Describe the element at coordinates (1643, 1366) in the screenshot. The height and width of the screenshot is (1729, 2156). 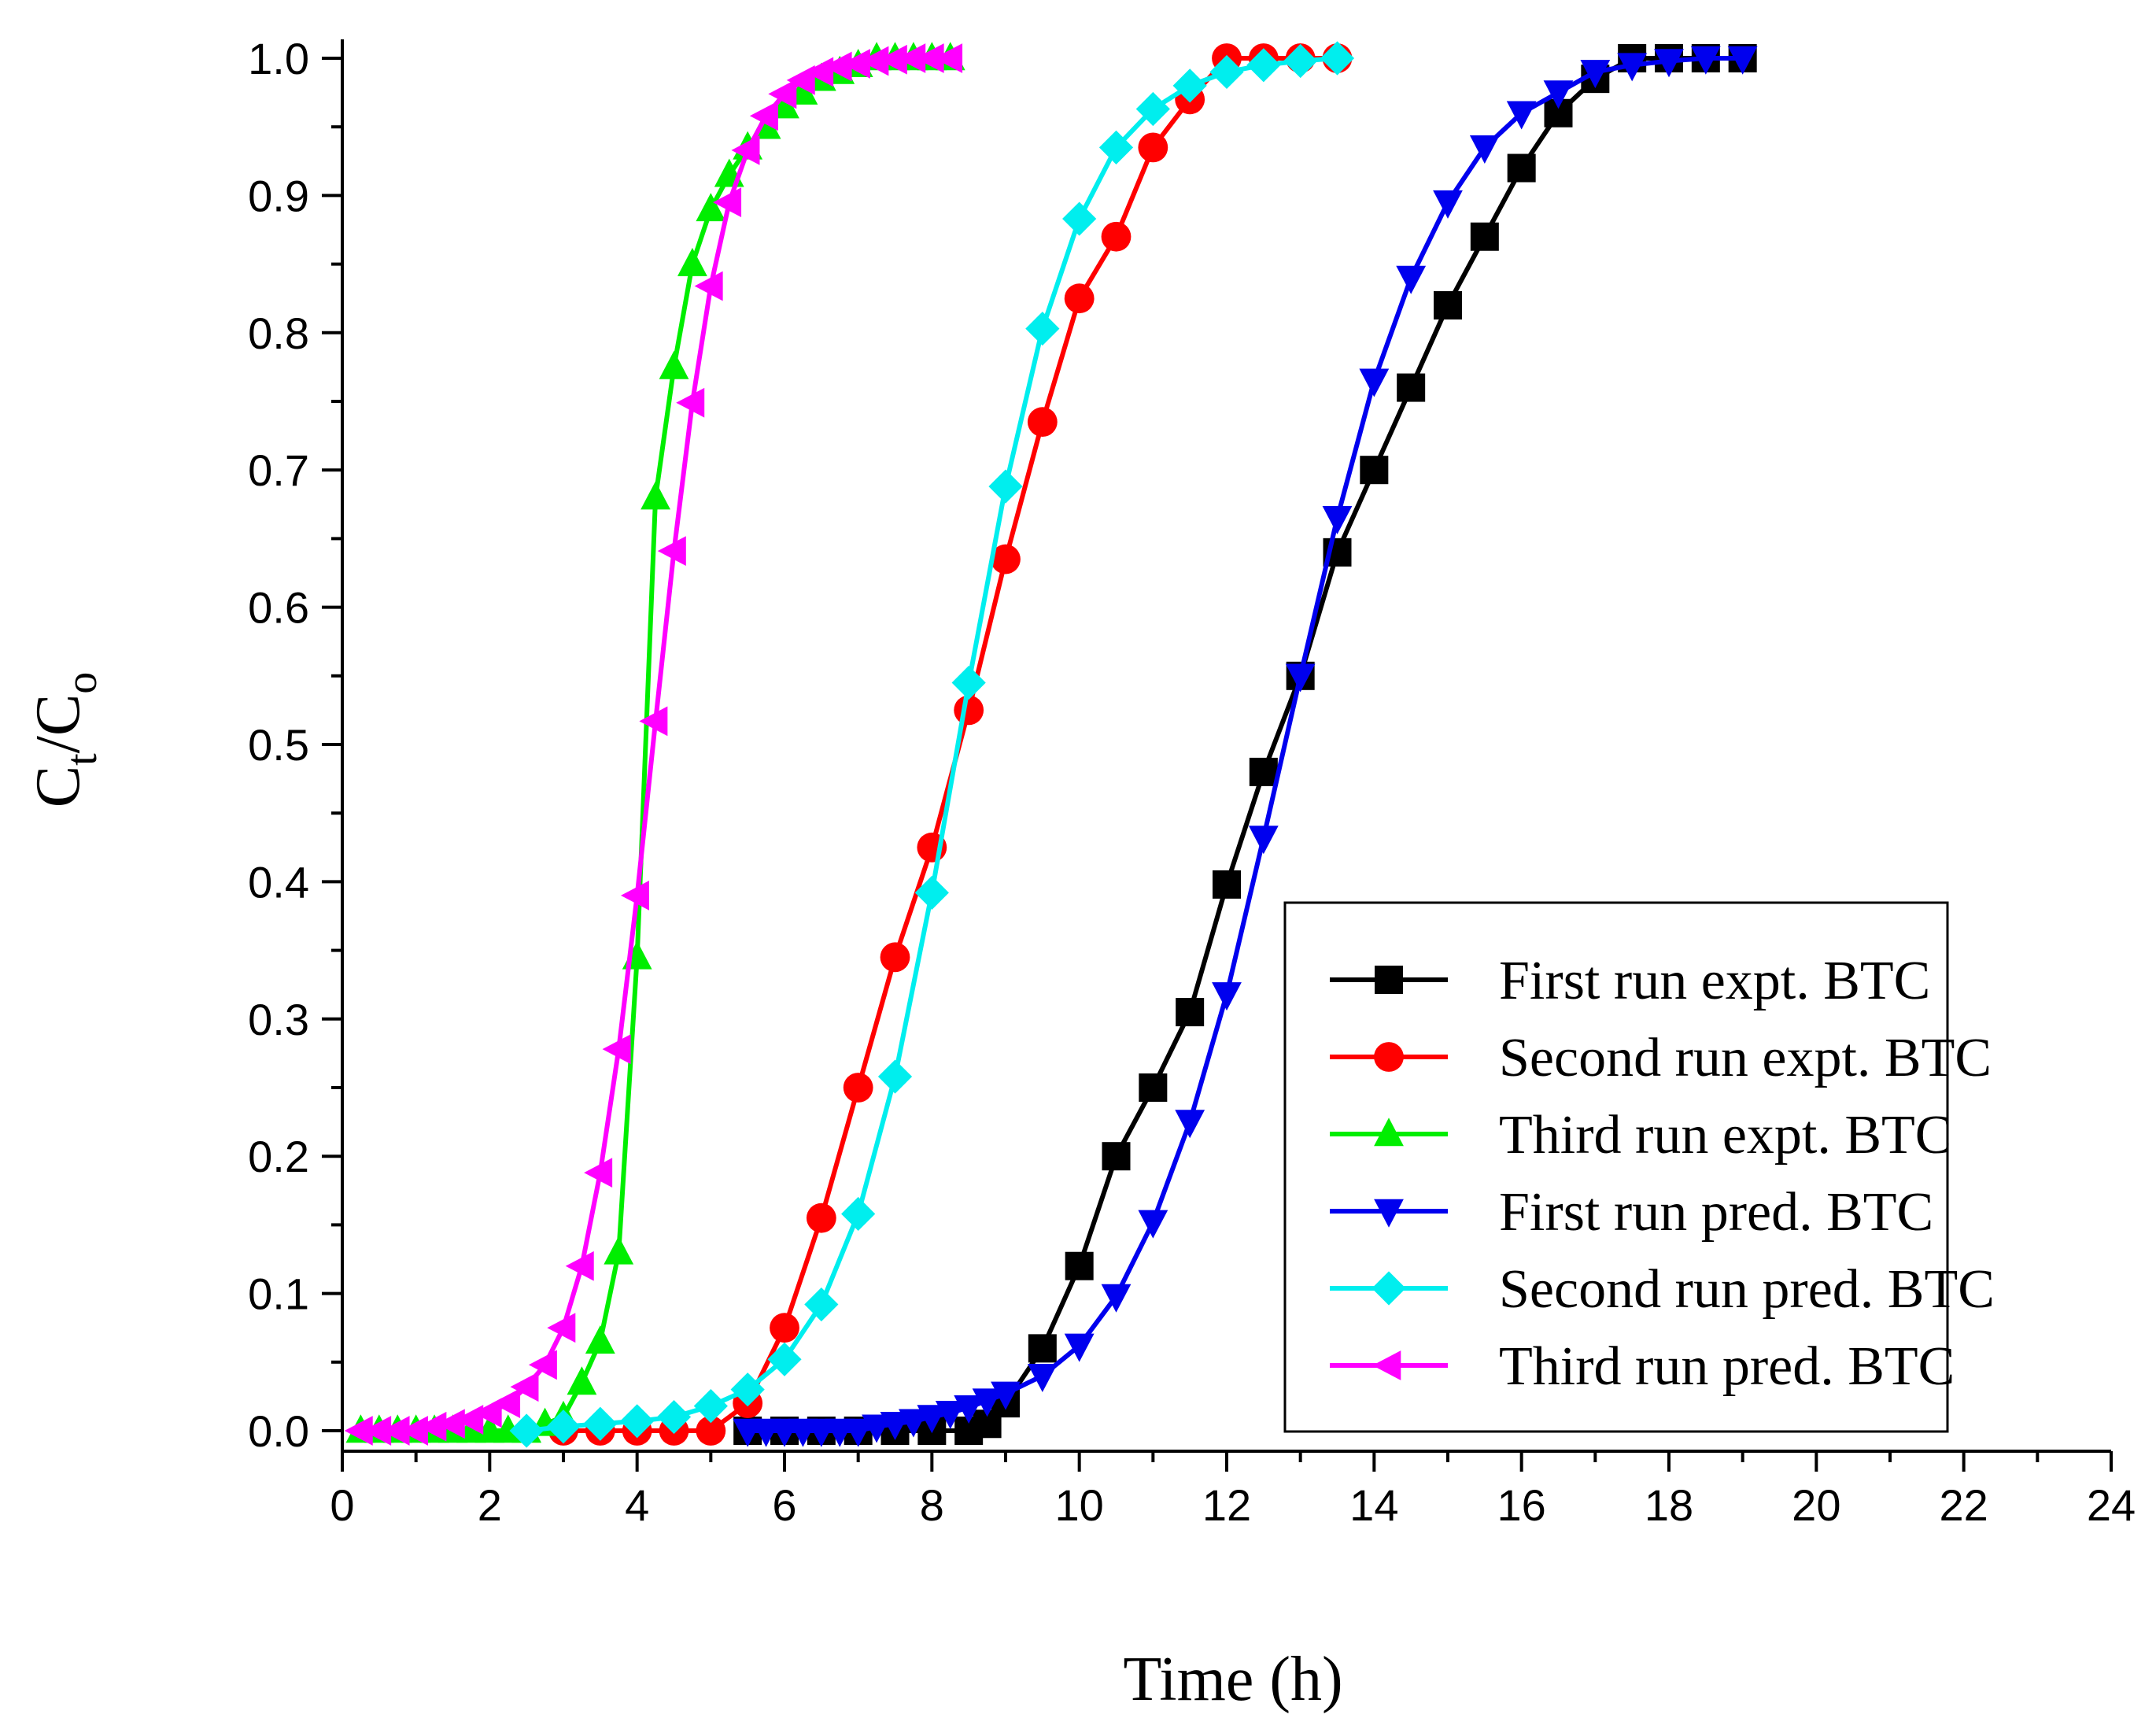
I see `legend-item: Third run pred. BTC` at that location.